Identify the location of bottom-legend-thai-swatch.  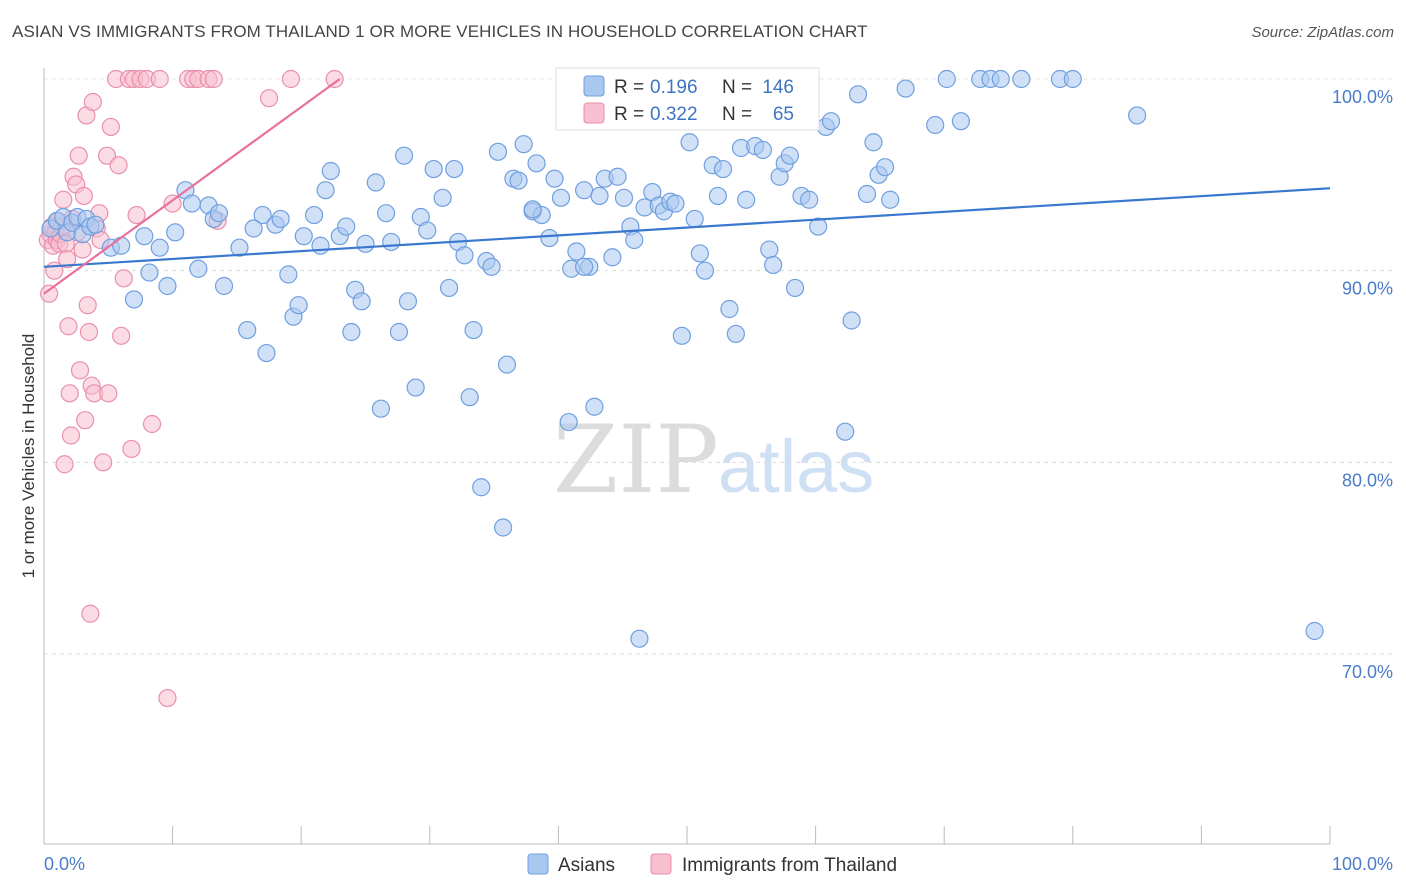
(661, 864).